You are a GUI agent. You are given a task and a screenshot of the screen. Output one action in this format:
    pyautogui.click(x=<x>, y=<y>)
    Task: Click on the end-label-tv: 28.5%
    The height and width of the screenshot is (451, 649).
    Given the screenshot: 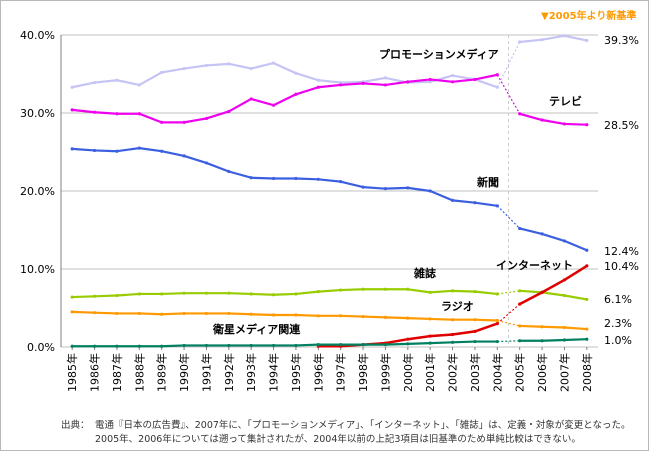 What is the action you would take?
    pyautogui.click(x=621, y=125)
    